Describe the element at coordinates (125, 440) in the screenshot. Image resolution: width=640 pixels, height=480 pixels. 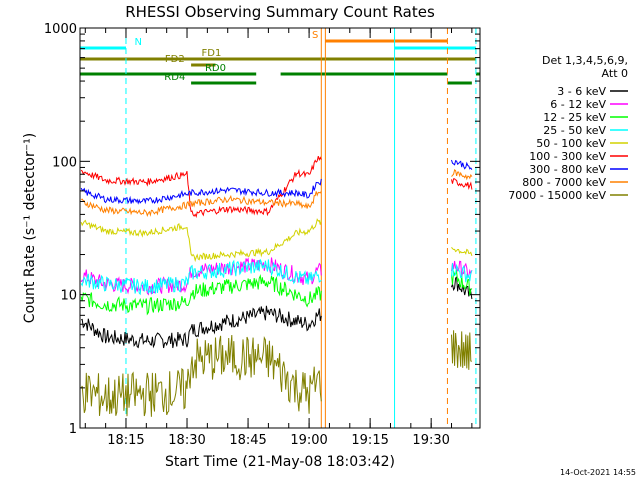
I see `x-tick-label: 18:15` at that location.